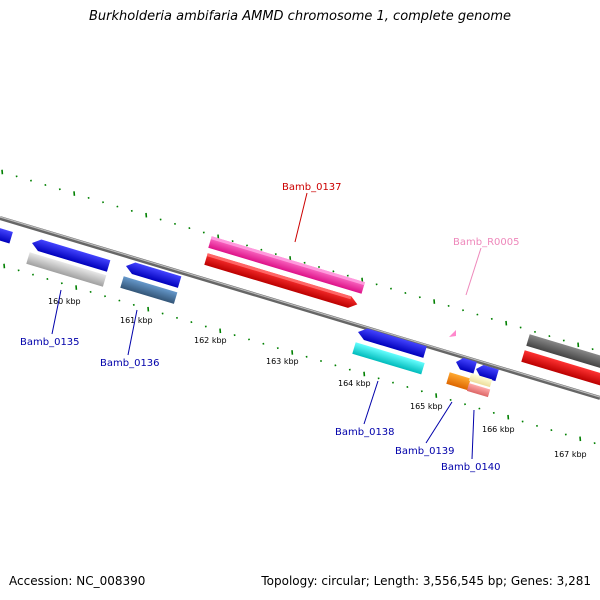 The width and height of the screenshot is (600, 600). What do you see at coordinates (282, 361) in the screenshot?
I see `scale-label: 163 kbp` at bounding box center [282, 361].